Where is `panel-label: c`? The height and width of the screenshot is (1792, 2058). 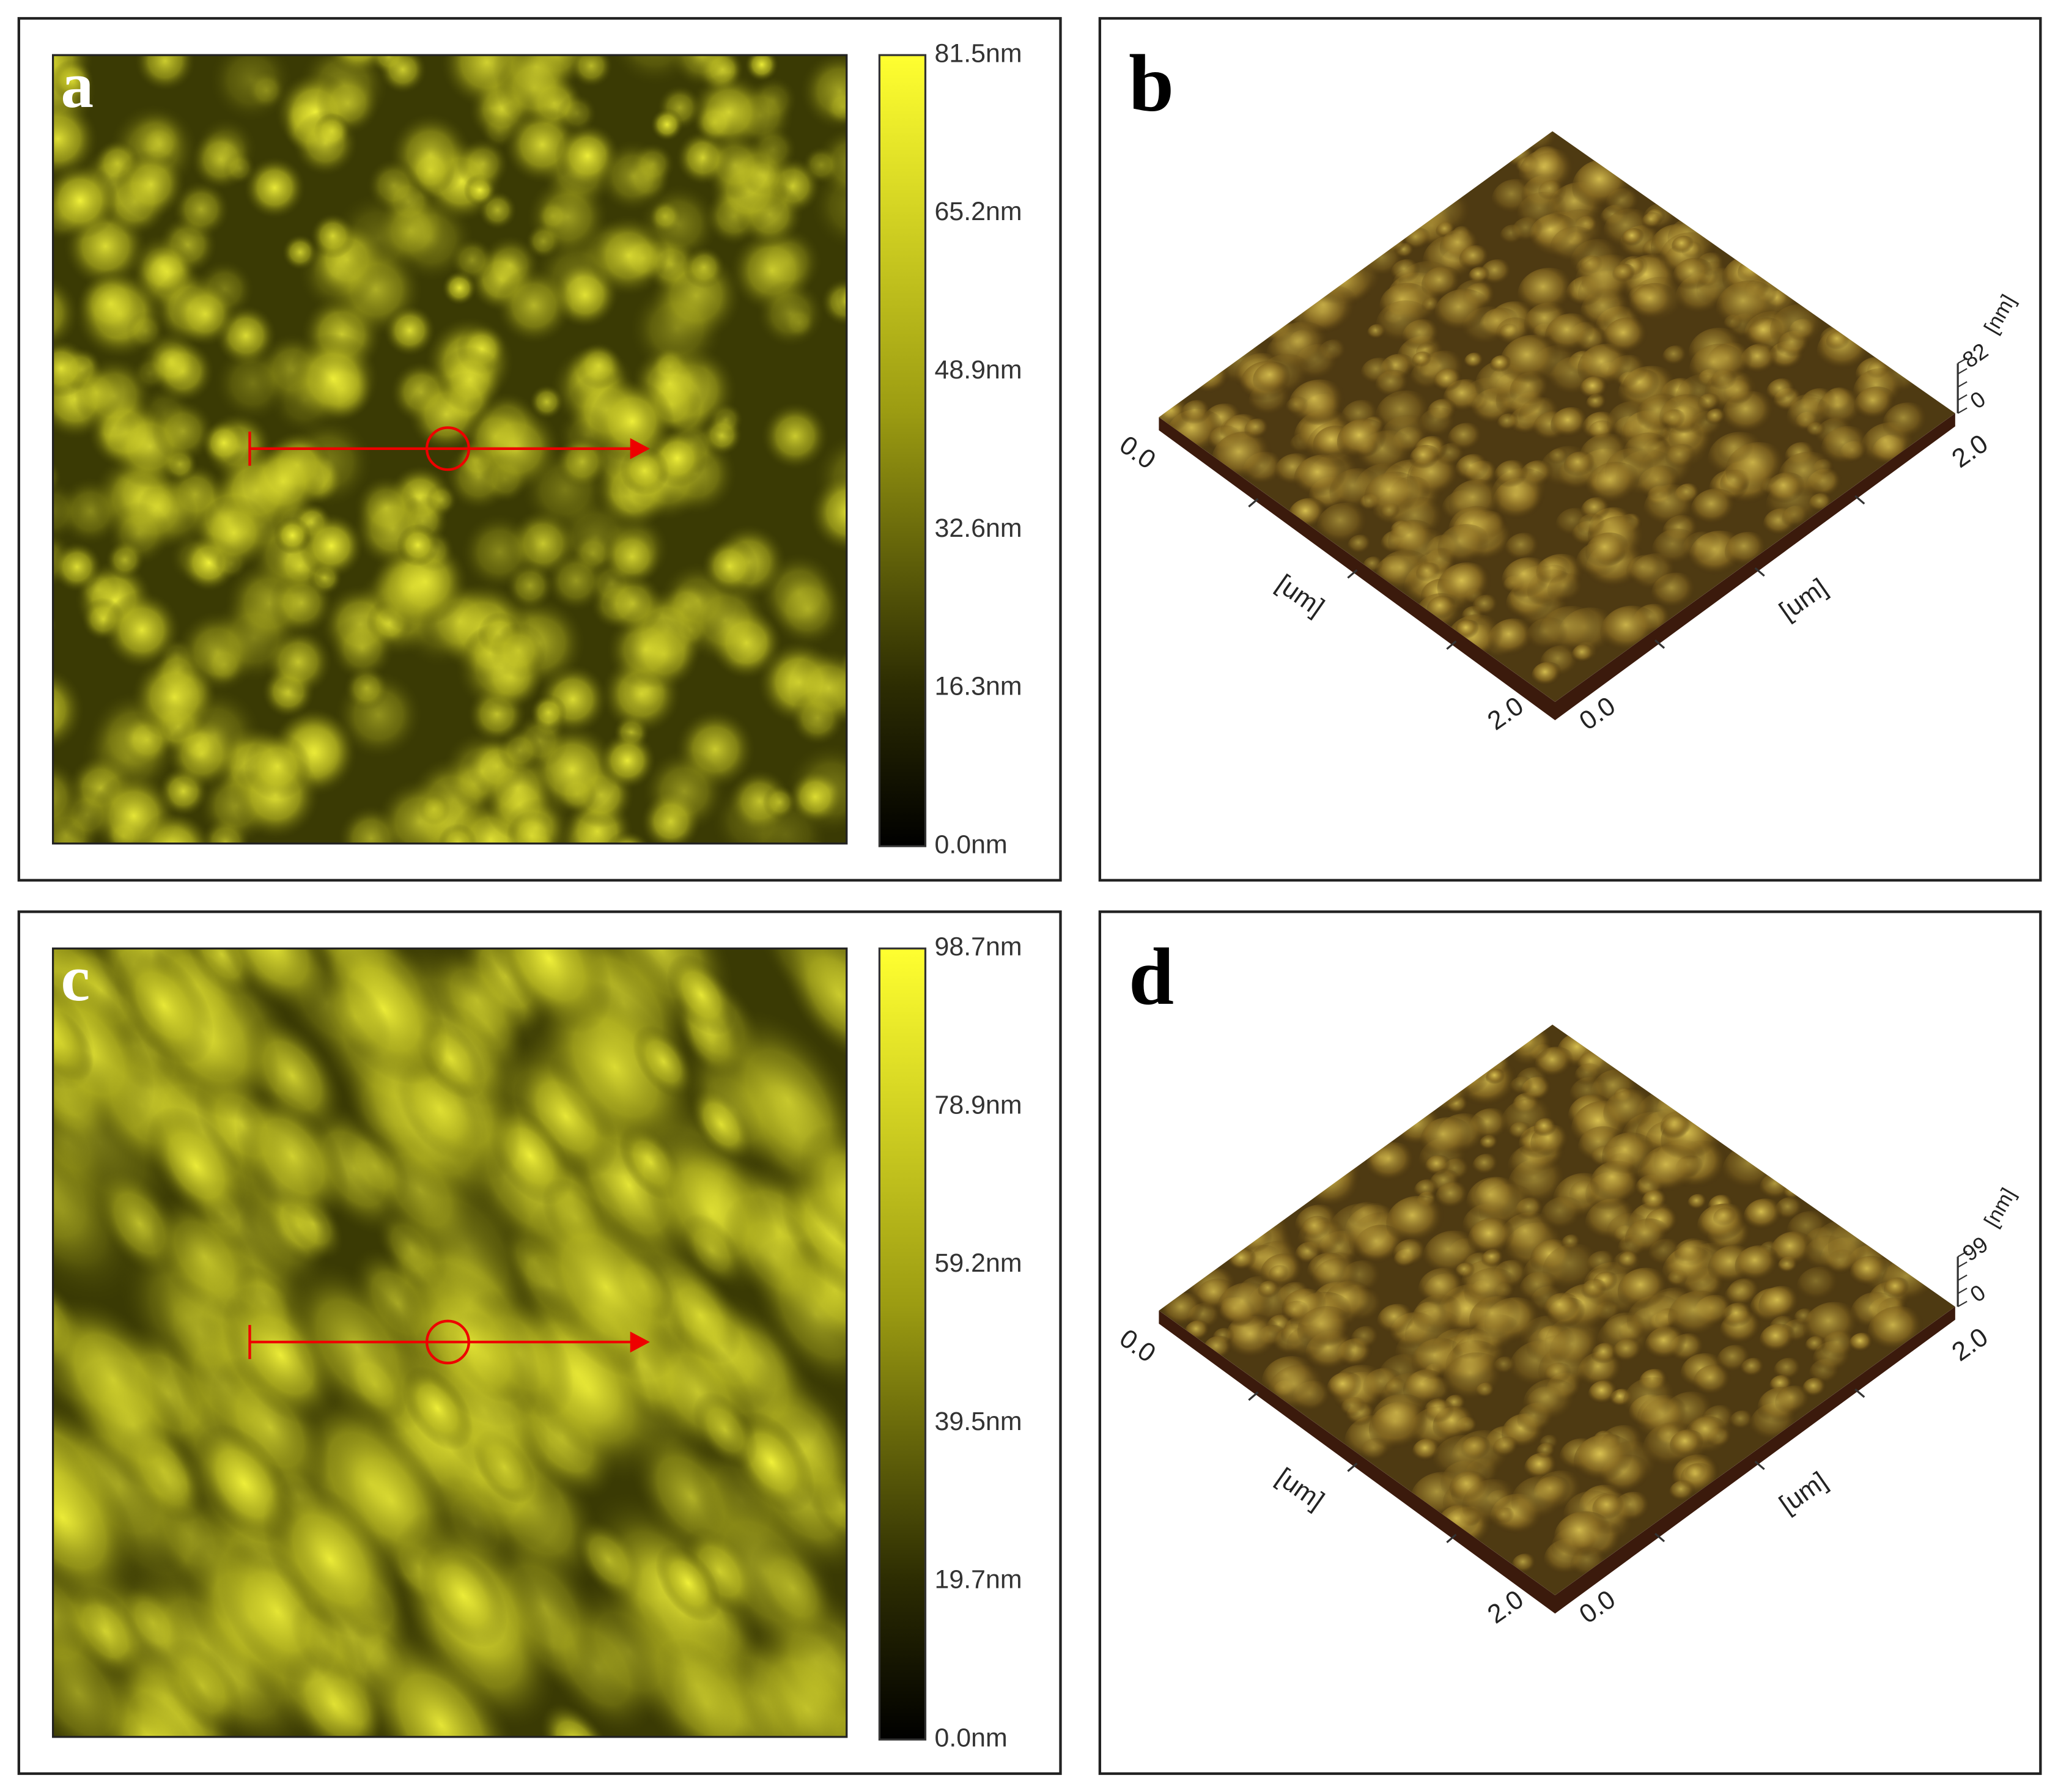 panel-label: c is located at coordinates (75, 979).